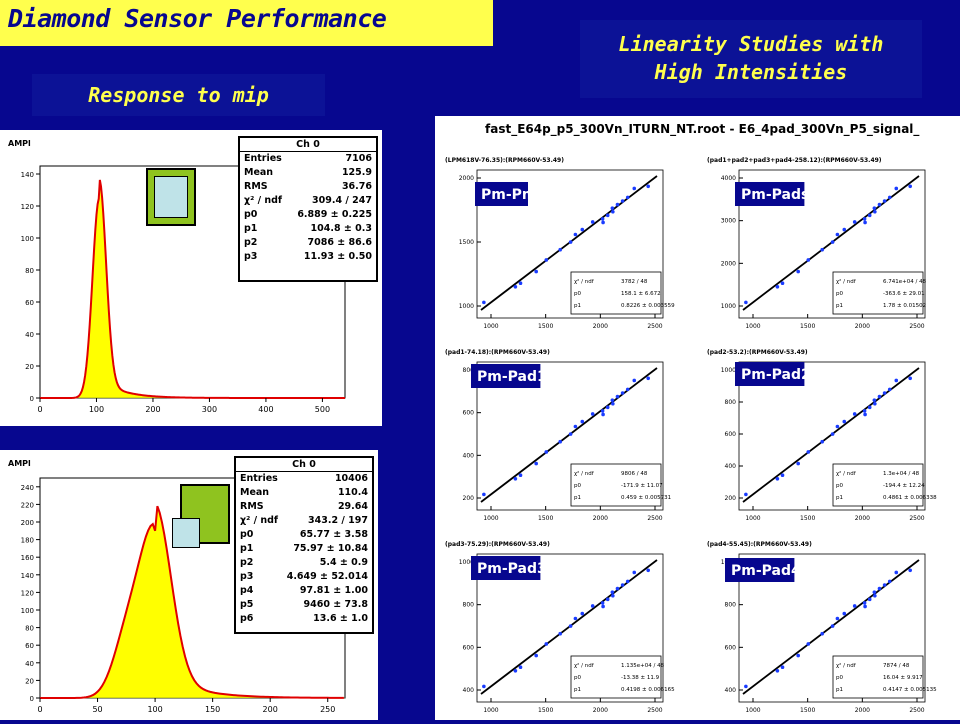 This screenshot has height=724, width=960. What do you see at coordinates (97, 709) in the screenshot?
I see `x-tick-label: 50` at bounding box center [97, 709].